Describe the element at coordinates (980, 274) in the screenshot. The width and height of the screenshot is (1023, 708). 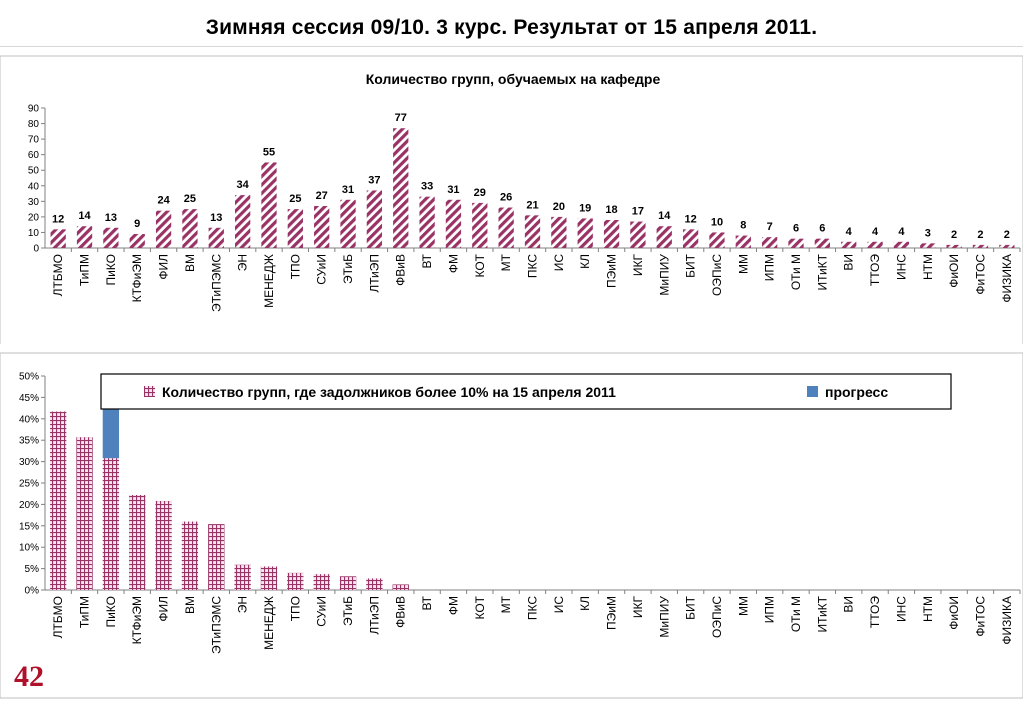
I see `x-tick-label: ФиТОС` at that location.